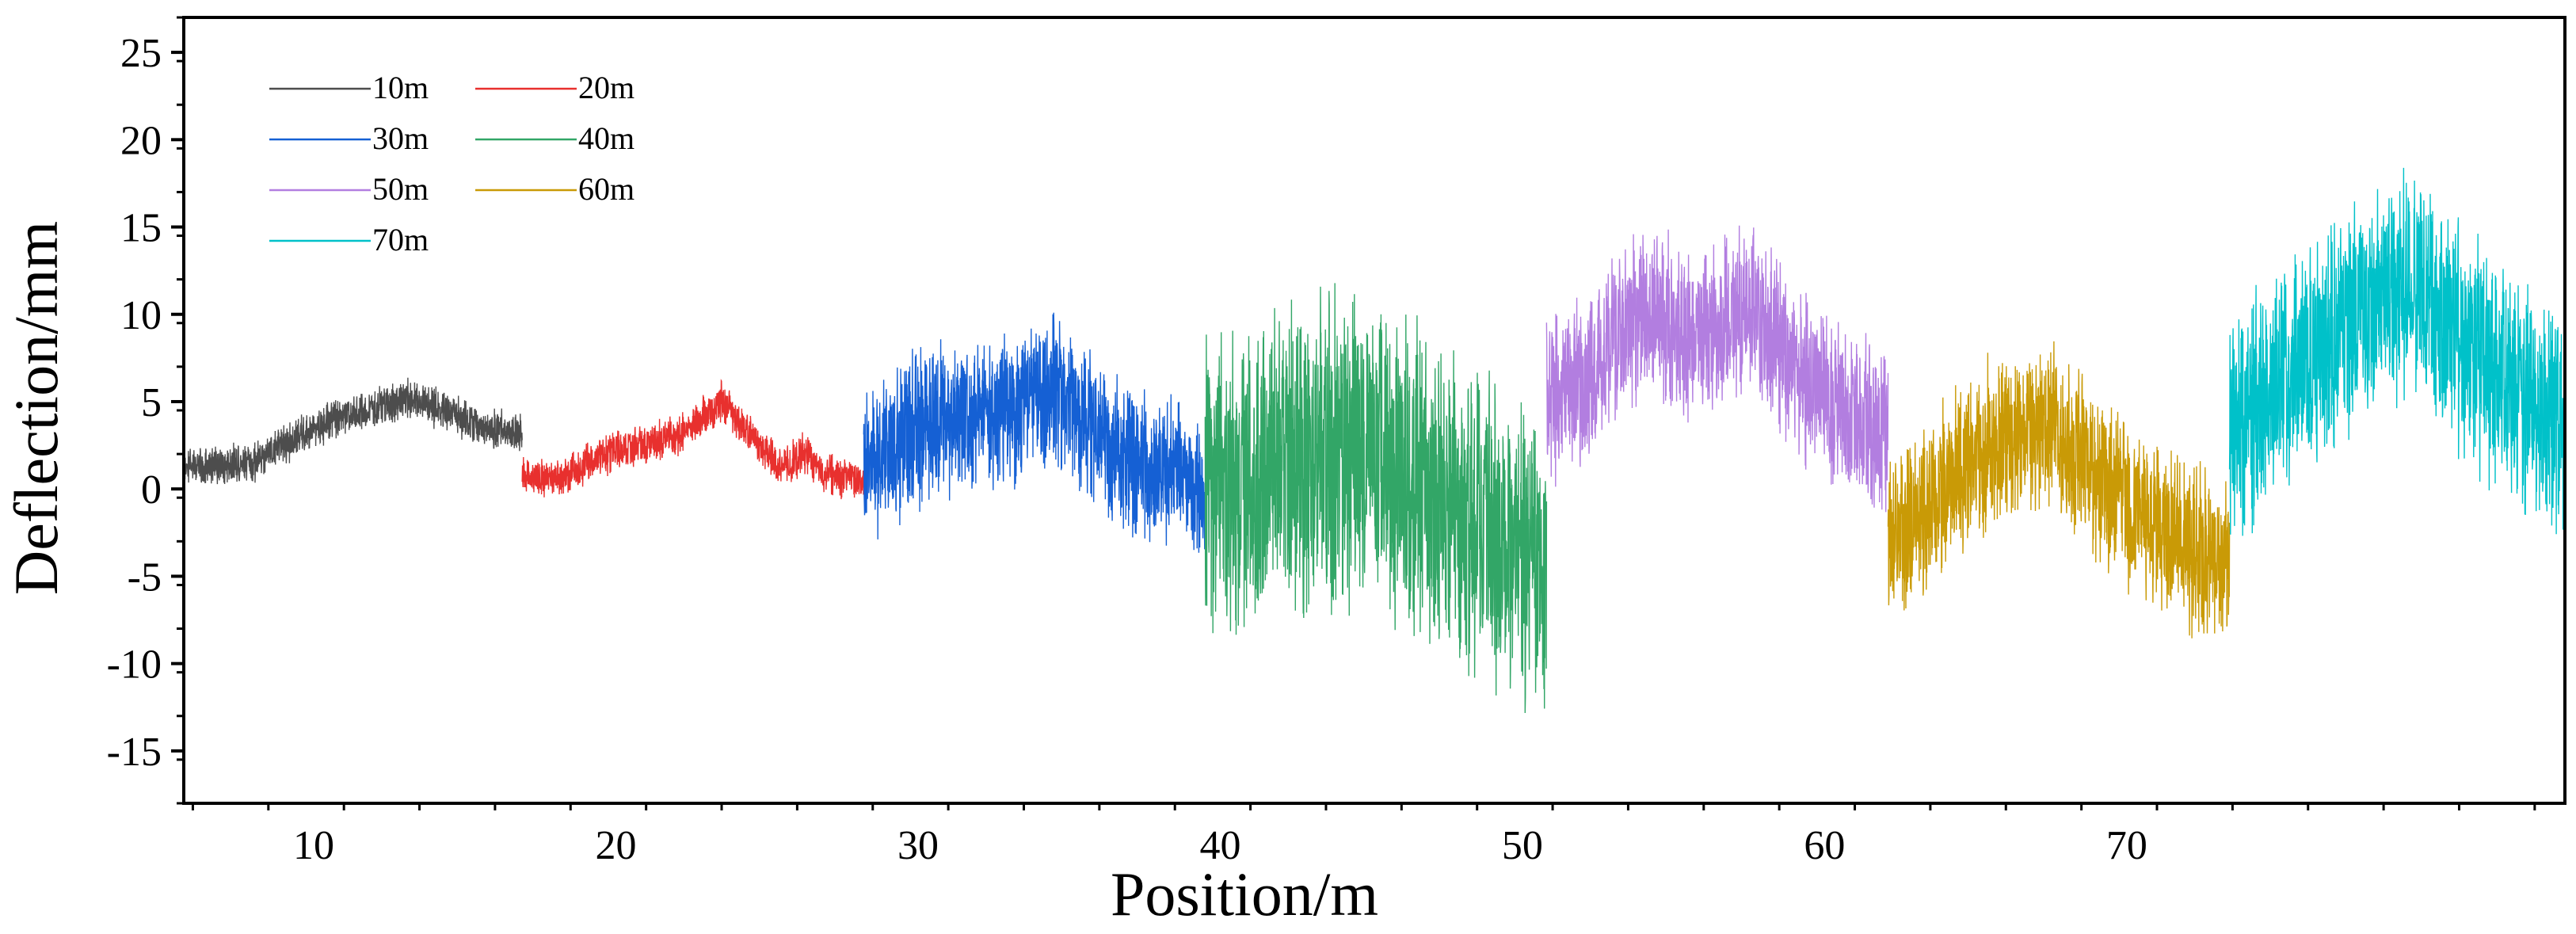 This screenshot has height=934, width=2576. What do you see at coordinates (2396, 351) in the screenshot?
I see `series-line-70m` at bounding box center [2396, 351].